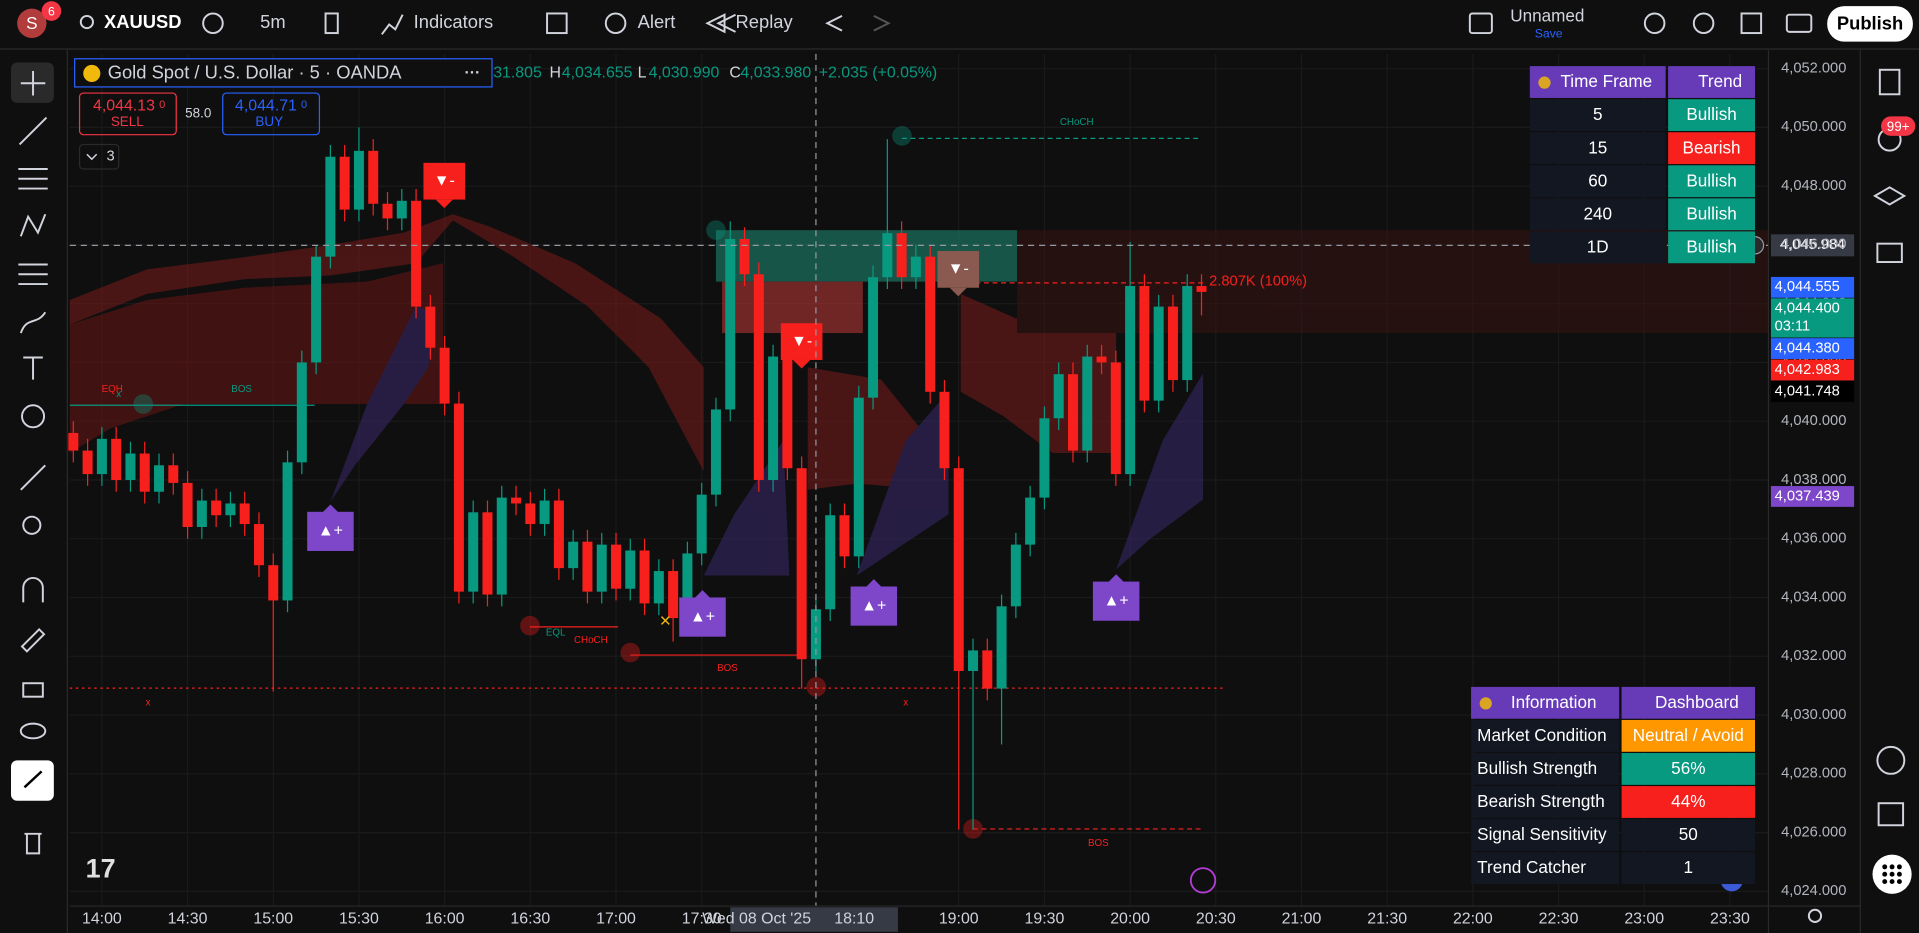 This screenshot has width=1919, height=933. I want to click on y-tick-label: 4,032.000, so click(1813, 656).